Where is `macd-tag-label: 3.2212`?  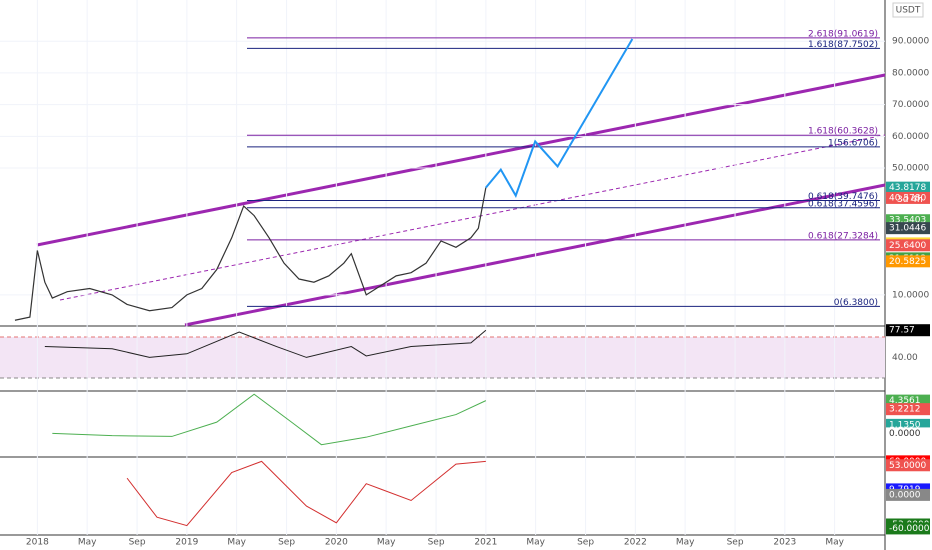 macd-tag-label: 3.2212 is located at coordinates (905, 410).